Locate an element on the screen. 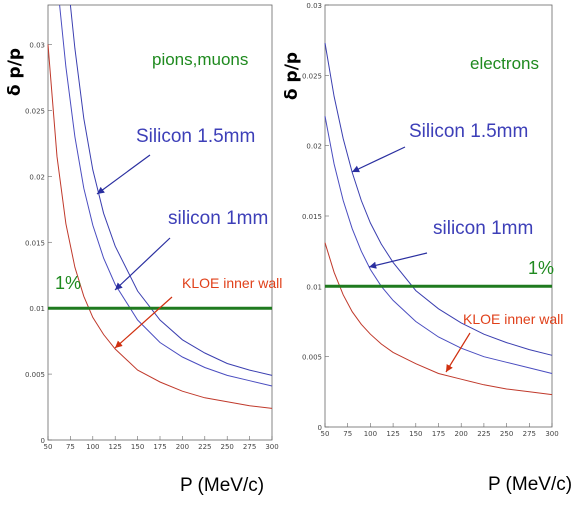  series-line is located at coordinates (438, 319).